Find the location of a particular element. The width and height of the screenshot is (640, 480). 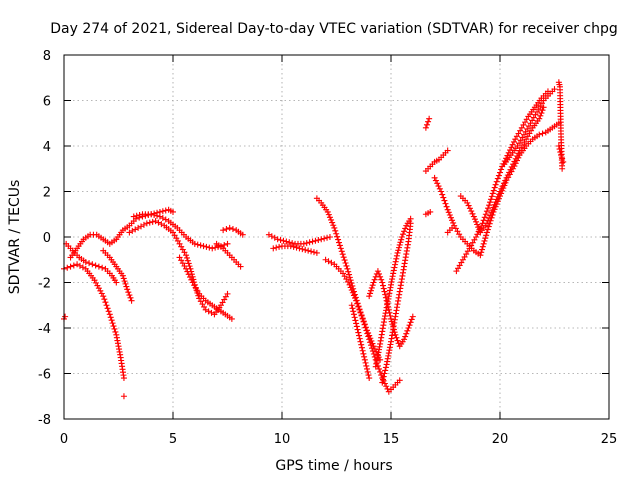

y-tick-label: 8 is located at coordinates (47, 56).